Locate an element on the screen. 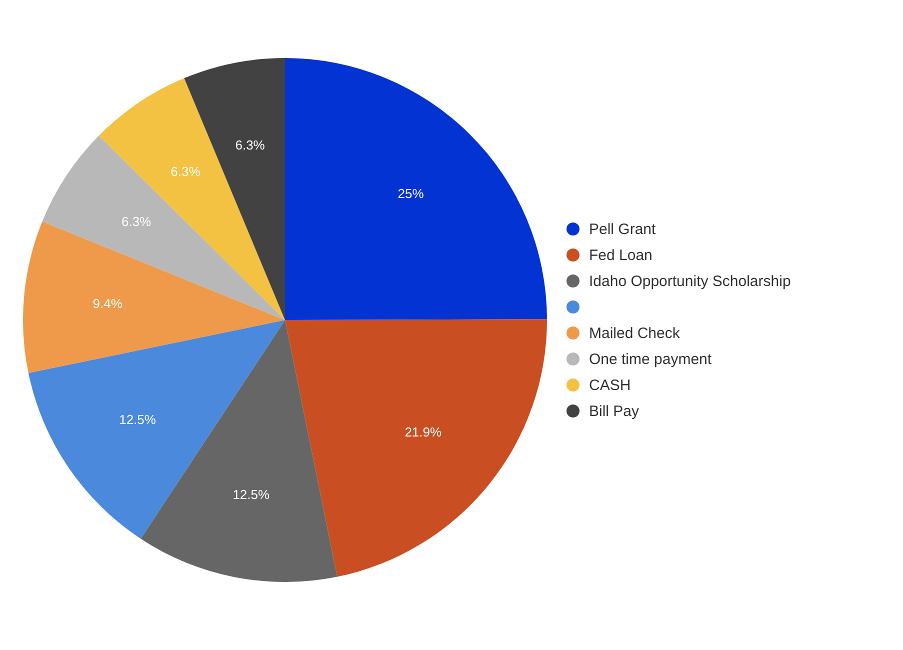  data-label: 25% is located at coordinates (411, 193).